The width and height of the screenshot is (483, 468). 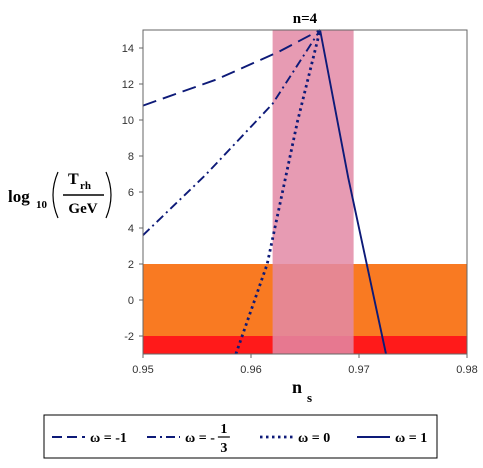 What do you see at coordinates (231, 68) in the screenshot?
I see `series-line-long-dash` at bounding box center [231, 68].